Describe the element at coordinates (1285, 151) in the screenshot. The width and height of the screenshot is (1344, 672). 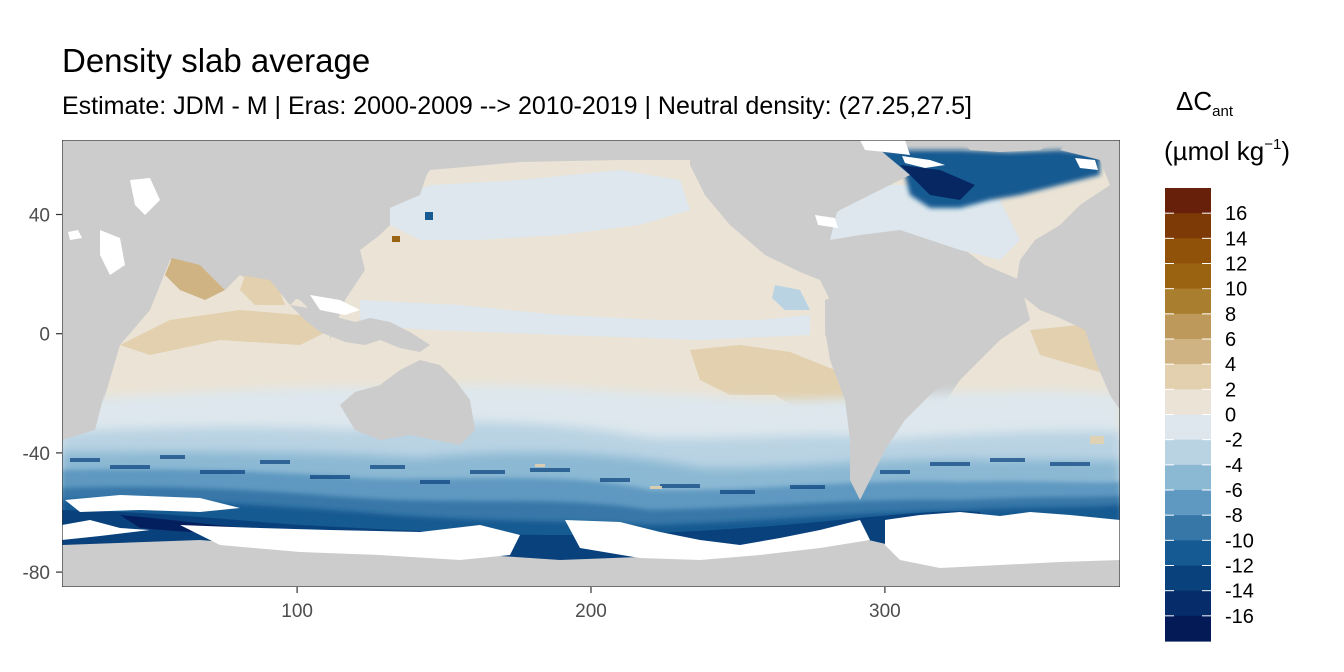
I see `legend-unit-suffix: )` at that location.